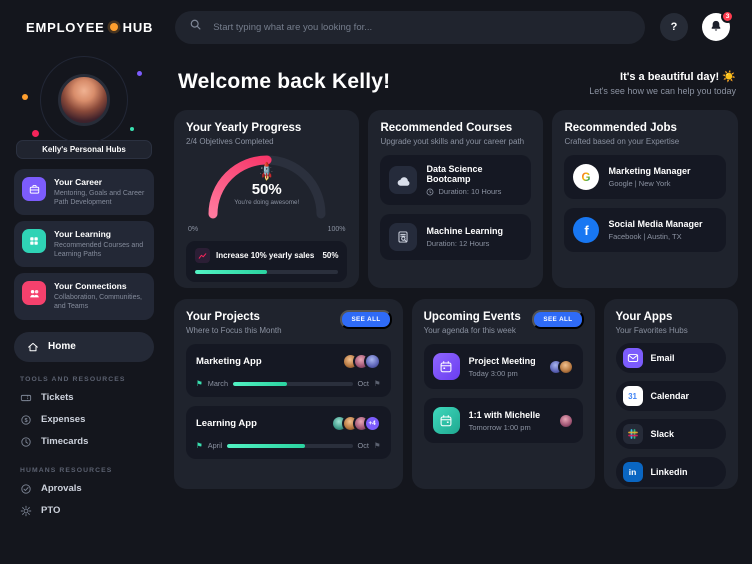 The height and width of the screenshot is (564, 752). I want to click on ticket-icon, so click(26, 398).